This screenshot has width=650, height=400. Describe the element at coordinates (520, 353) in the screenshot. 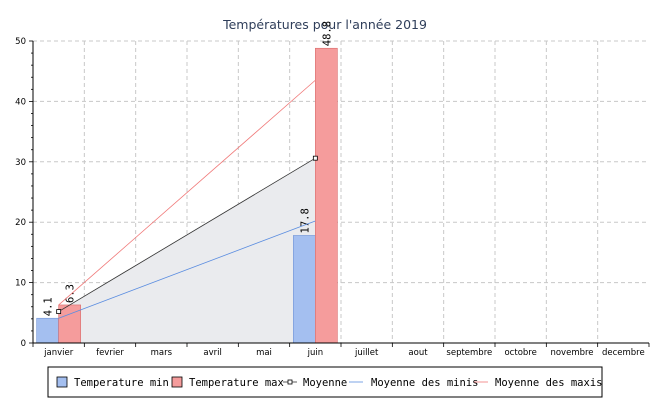

I see `x-tick-label-octobre: octobre` at that location.